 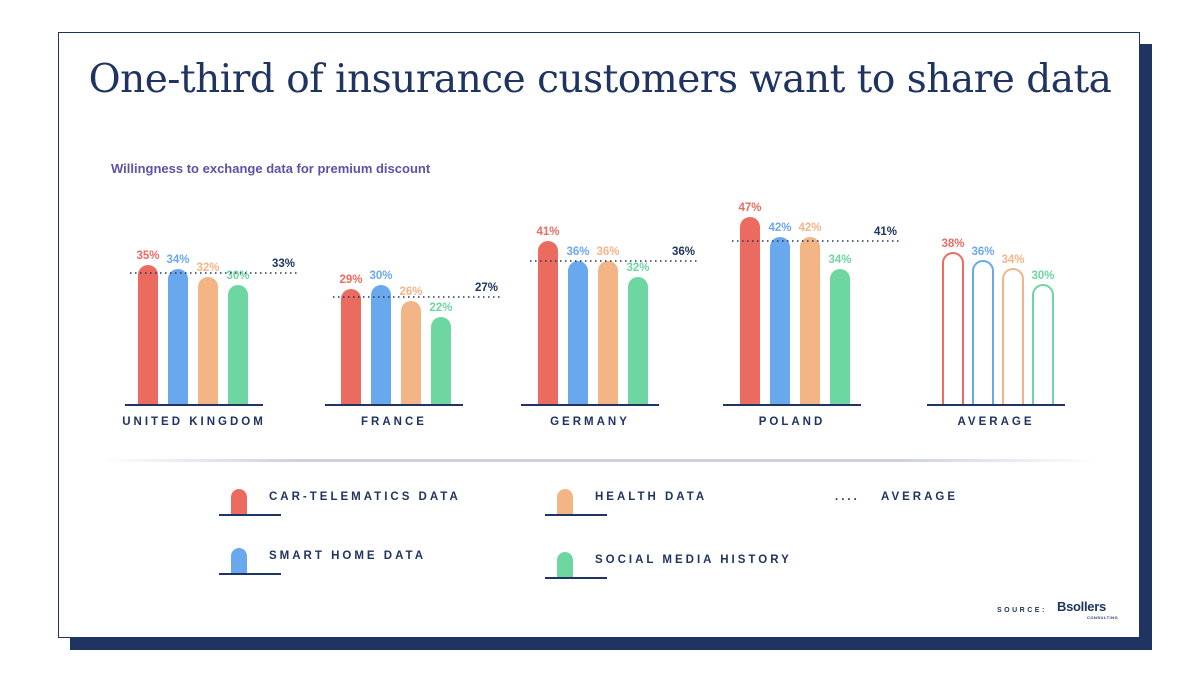 I want to click on average-value-label: 36%, so click(x=683, y=252).